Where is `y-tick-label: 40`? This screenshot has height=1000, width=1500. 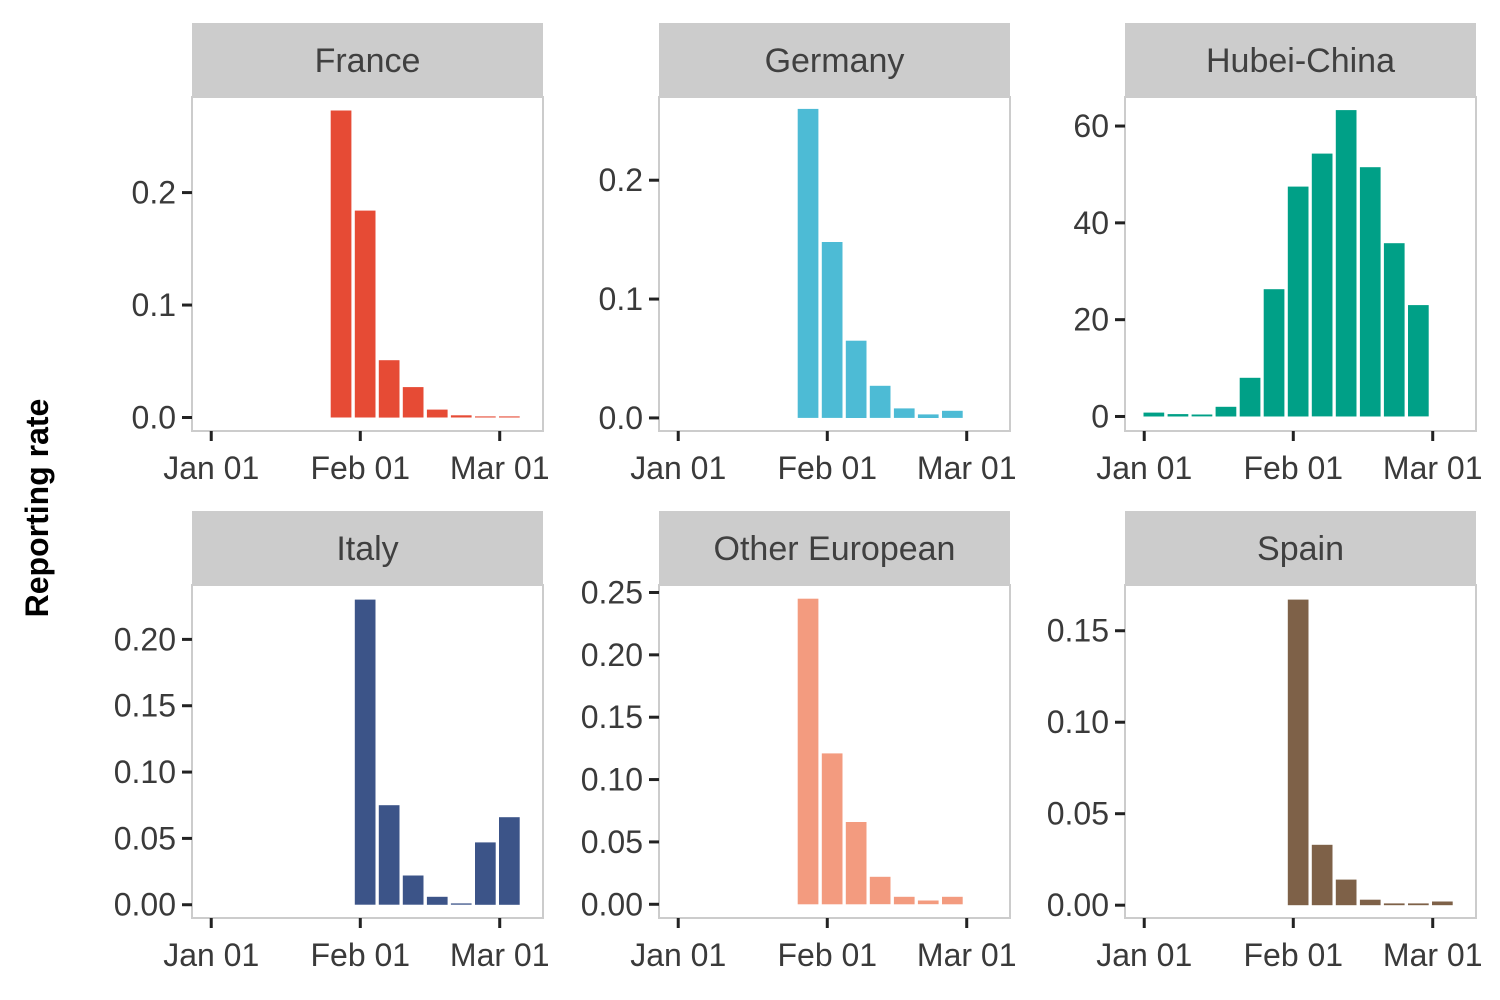 y-tick-label: 40 is located at coordinates (1091, 223).